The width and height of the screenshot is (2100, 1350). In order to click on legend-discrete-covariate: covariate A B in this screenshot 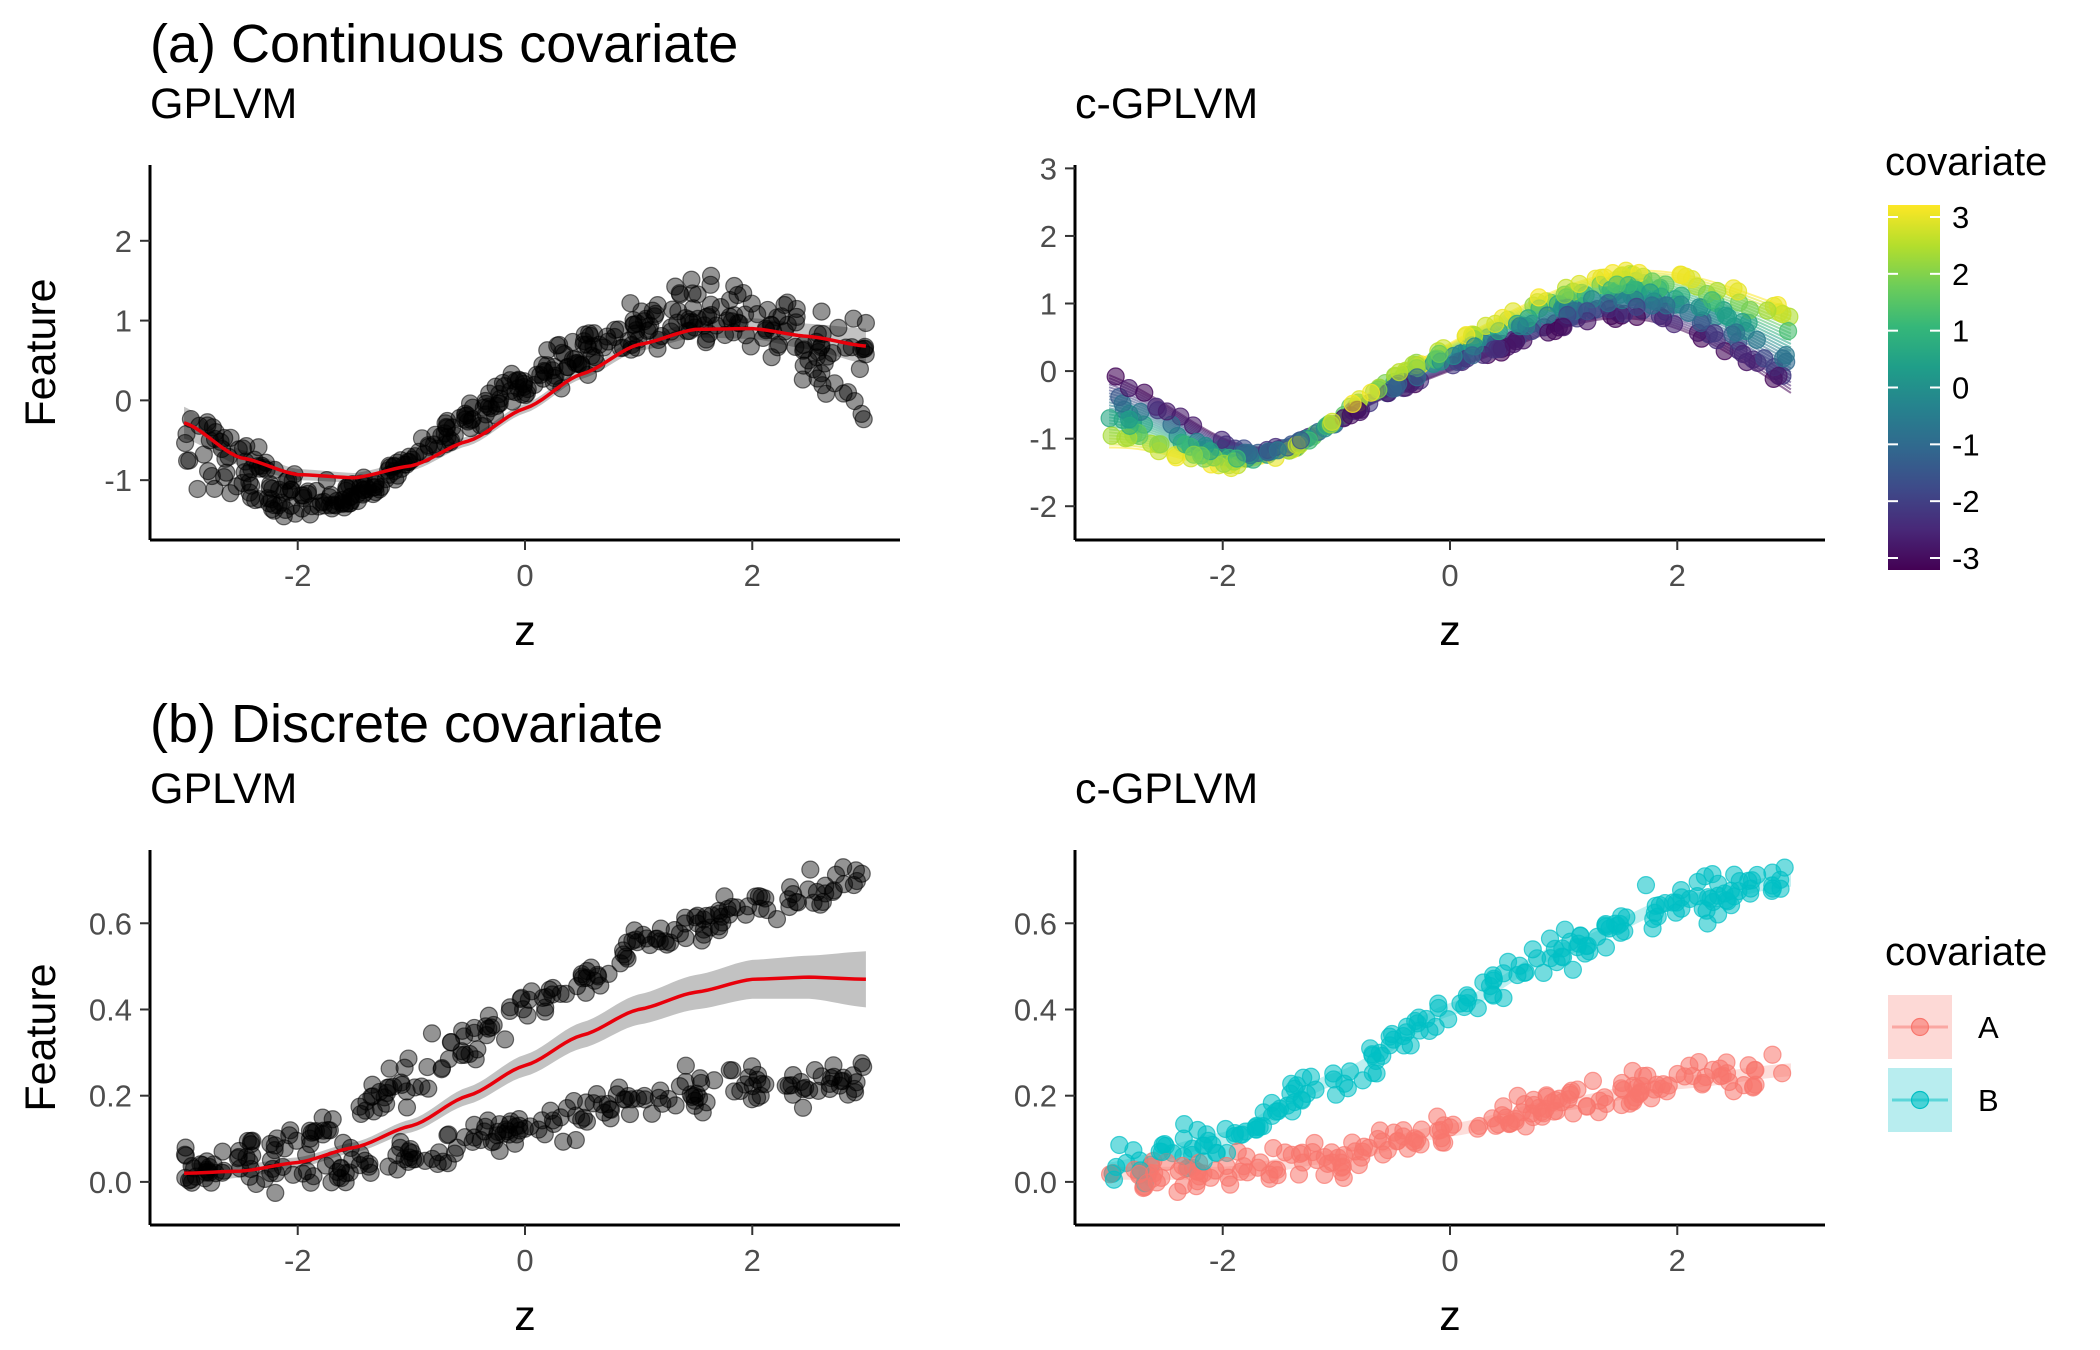, I will do `click(1966, 1031)`.